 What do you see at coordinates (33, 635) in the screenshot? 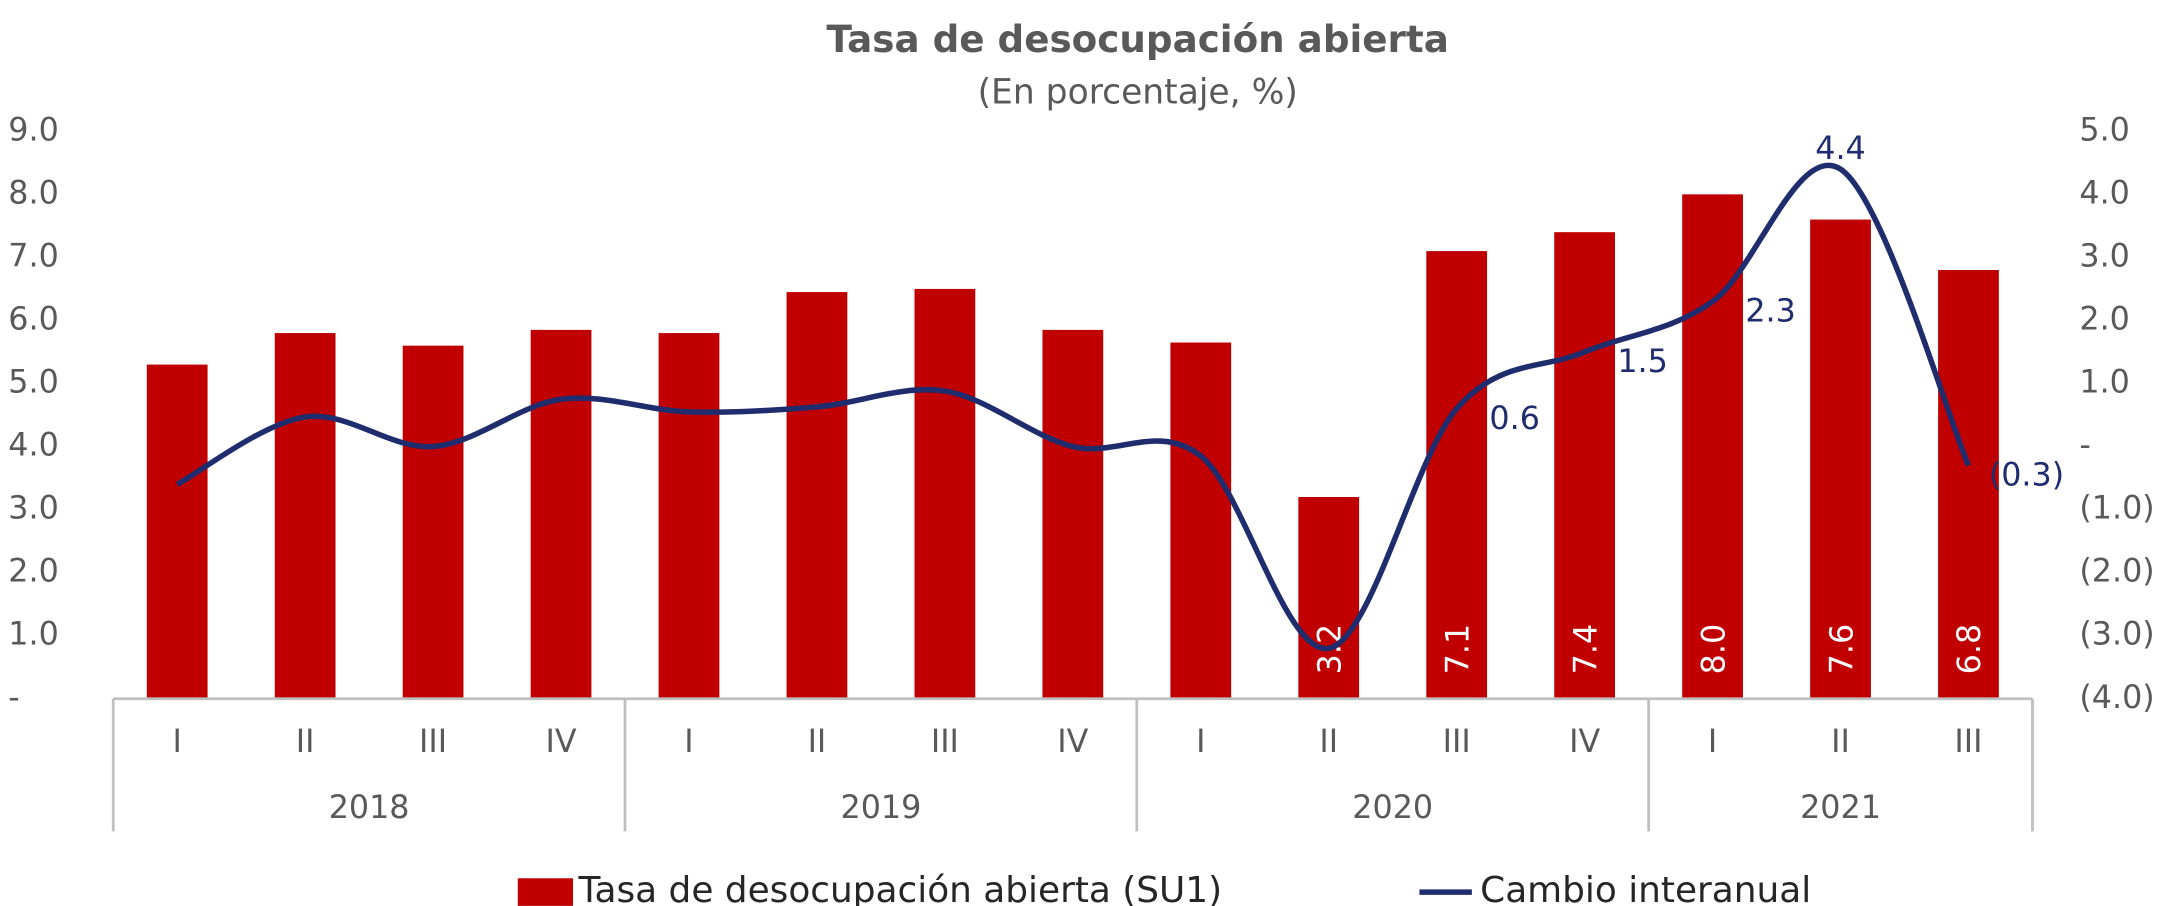
I see `y-tick-label: 1.0` at bounding box center [33, 635].